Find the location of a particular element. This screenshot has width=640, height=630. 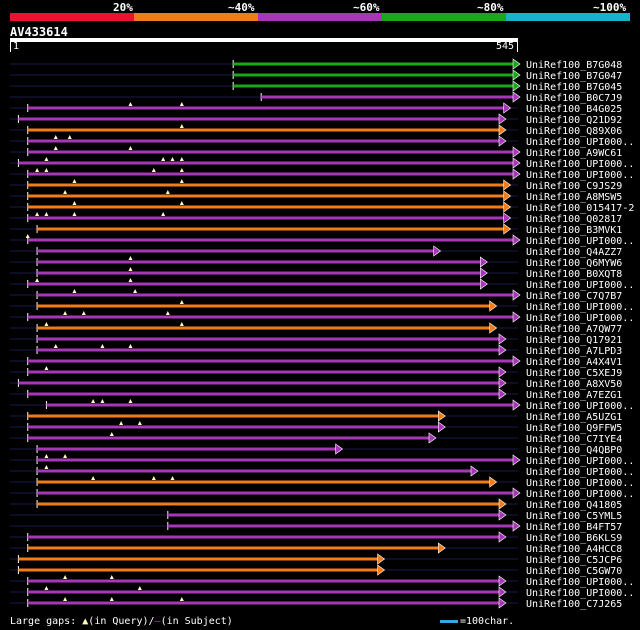

hit-label: UniRef100_C5GW70 is located at coordinates (574, 571).